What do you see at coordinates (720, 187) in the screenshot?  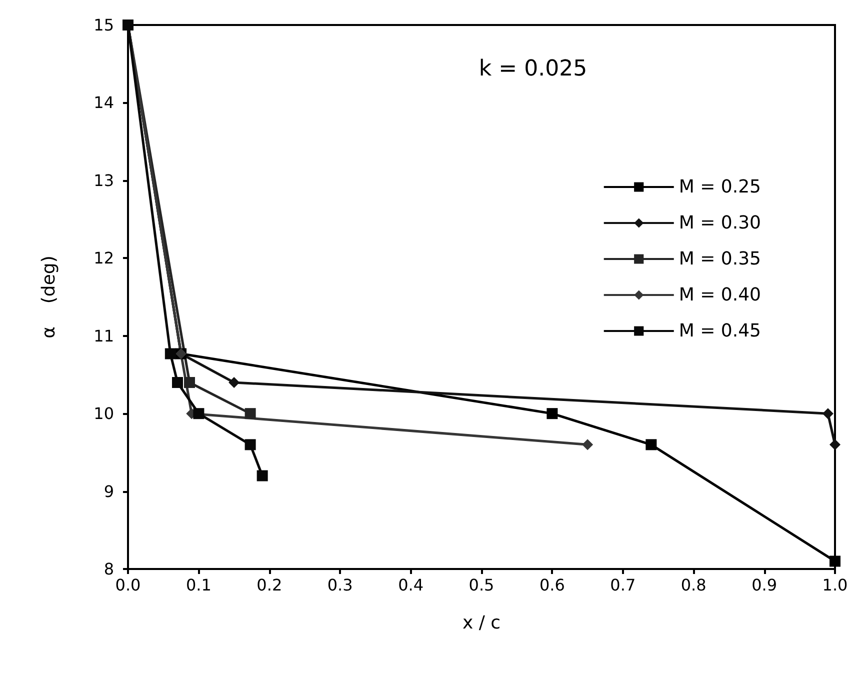 I see `legend-label: M = 0.25` at bounding box center [720, 187].